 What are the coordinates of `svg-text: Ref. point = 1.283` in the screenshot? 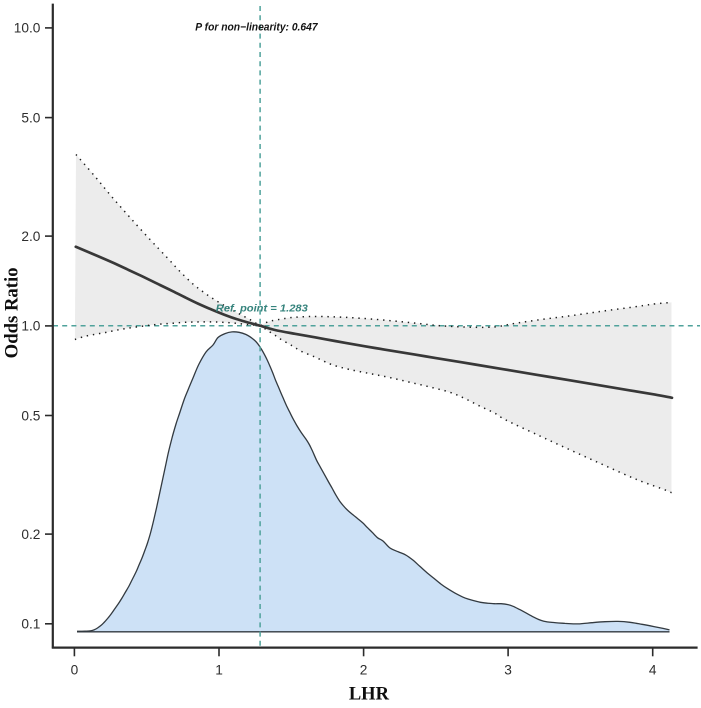 It's located at (262, 308).